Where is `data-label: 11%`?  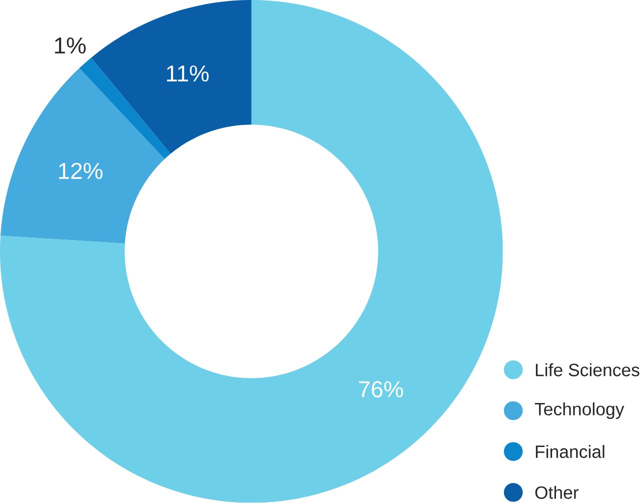 data-label: 11% is located at coordinates (187, 74).